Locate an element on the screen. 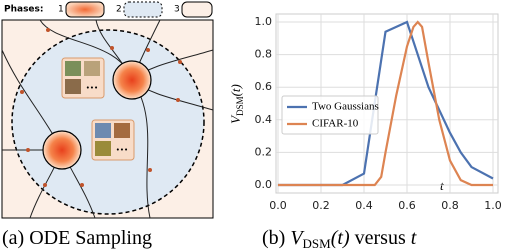 The width and height of the screenshot is (508, 250). y-tick-label: 0.2 is located at coordinates (264, 151).